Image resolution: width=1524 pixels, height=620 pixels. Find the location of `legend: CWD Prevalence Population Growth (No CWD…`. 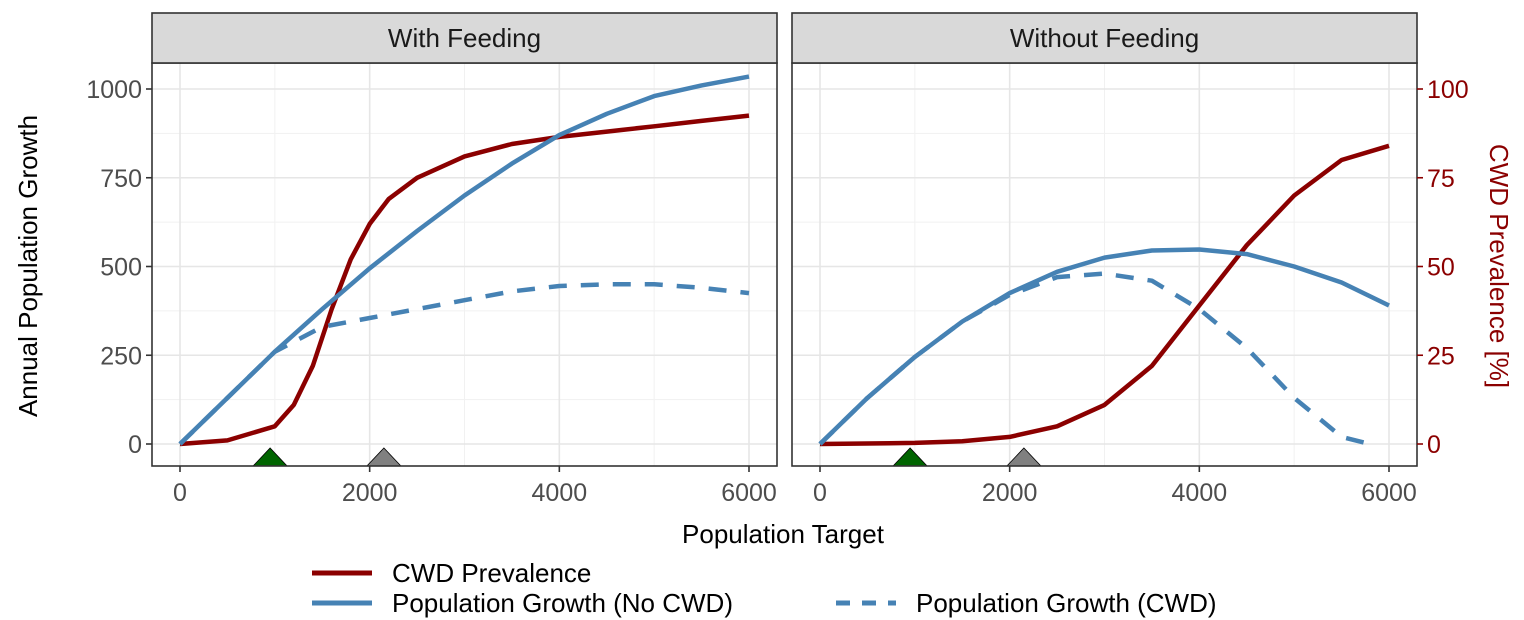

legend: CWD Prevalence Population Growth (No CWD… is located at coordinates (764, 588).